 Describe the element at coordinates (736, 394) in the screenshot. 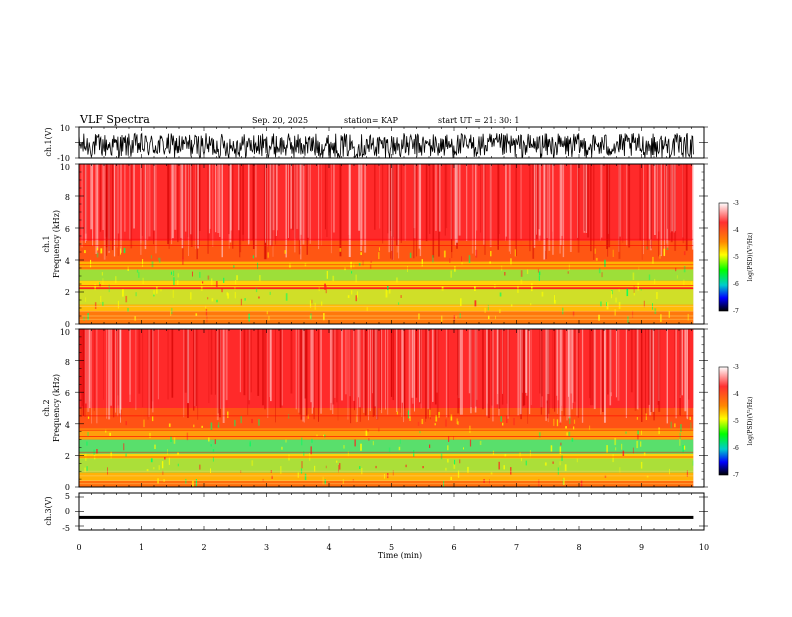

I see `ch2-colorbar-tick-m4: -4` at that location.